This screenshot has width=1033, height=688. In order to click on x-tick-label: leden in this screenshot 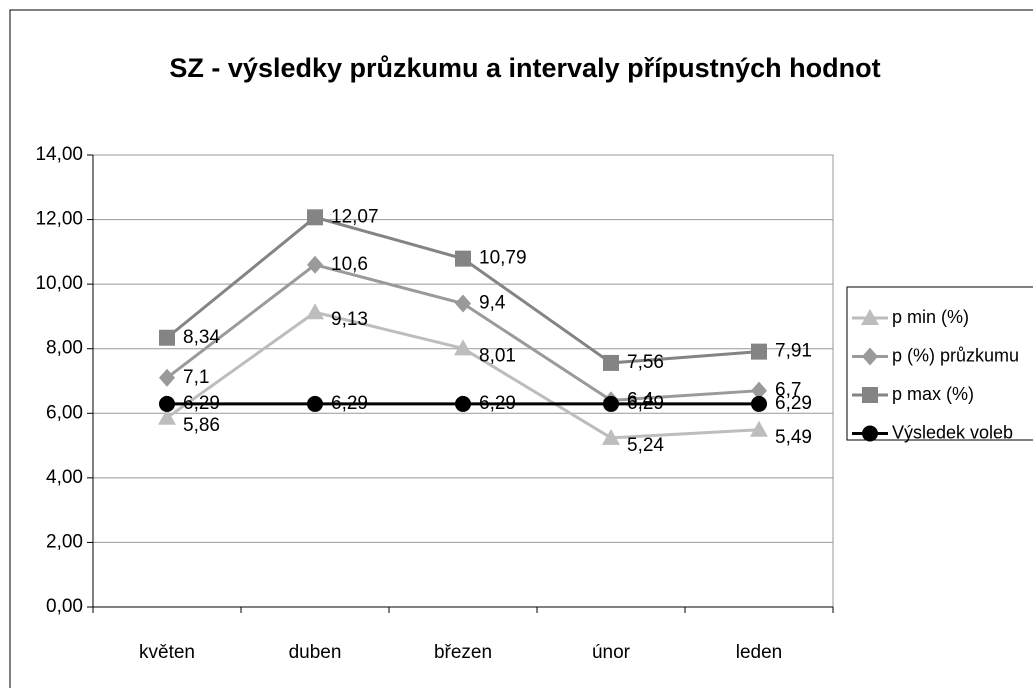, I will do `click(759, 652)`.